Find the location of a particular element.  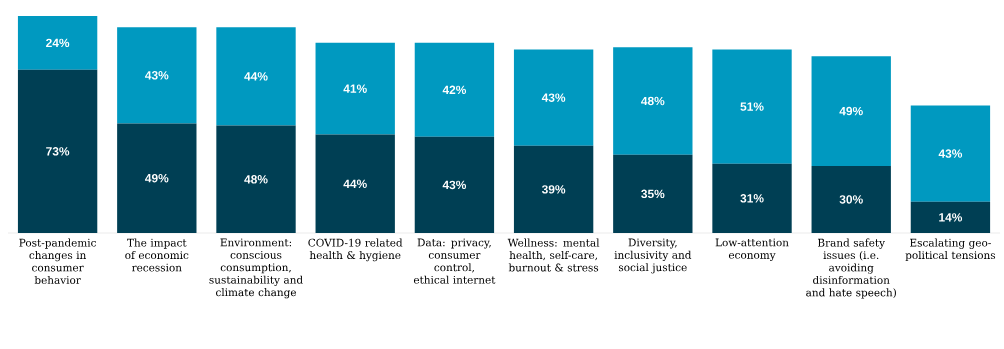

data-label: 51% is located at coordinates (752, 106).